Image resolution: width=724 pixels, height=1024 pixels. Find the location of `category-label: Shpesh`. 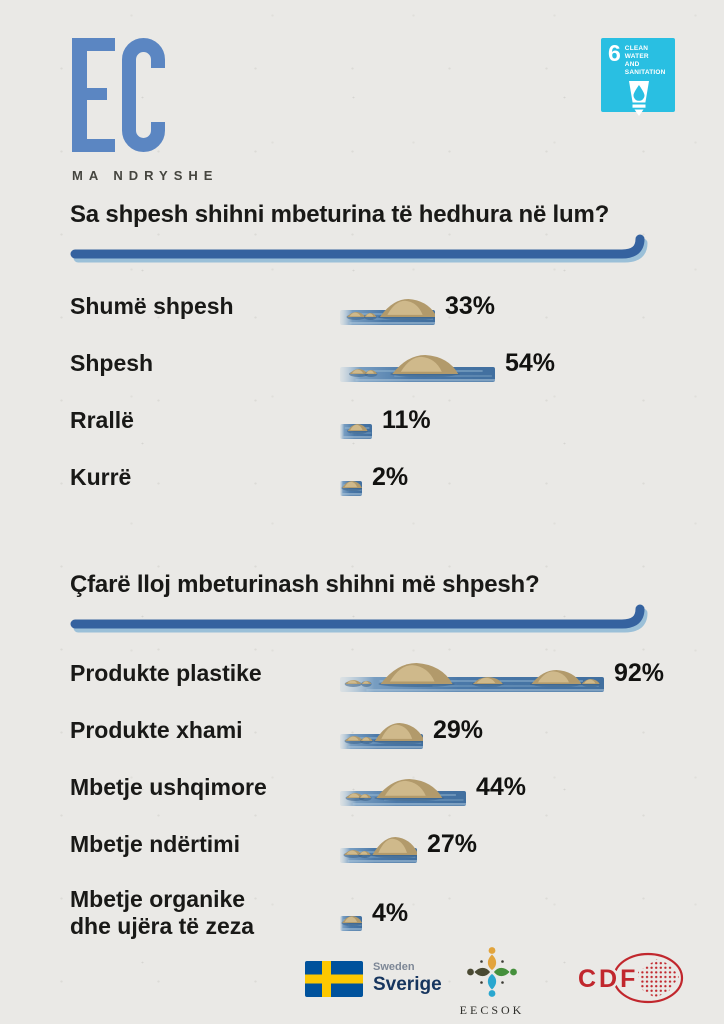

category-label: Shpesh is located at coordinates (112, 362).